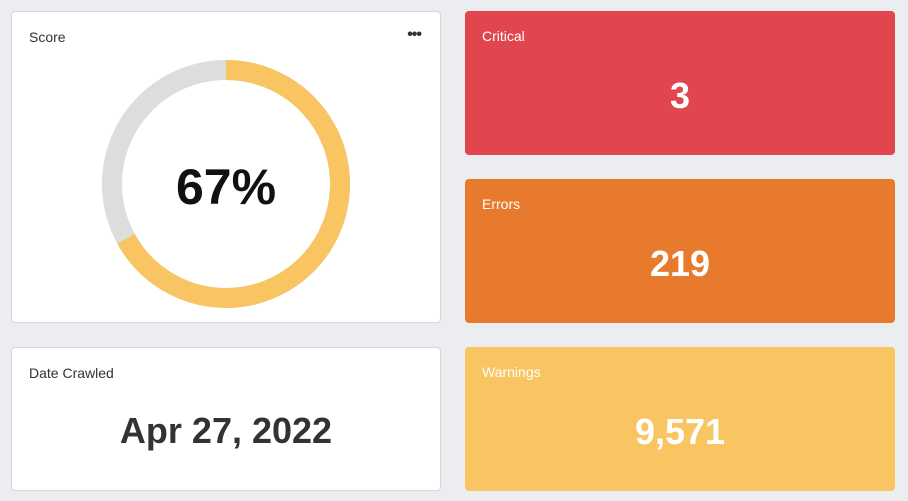 Image resolution: width=908 pixels, height=501 pixels. Describe the element at coordinates (47, 37) in the screenshot. I see `score-title: Score` at that location.